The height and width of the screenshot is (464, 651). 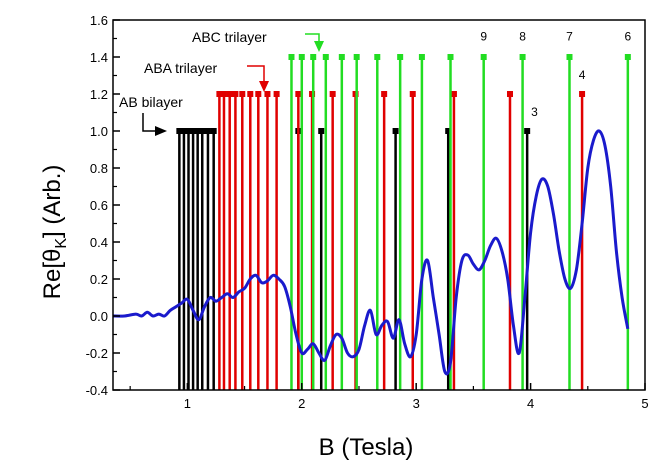 I want to click on ab-bilayer-arrowhead, so click(x=161, y=131).